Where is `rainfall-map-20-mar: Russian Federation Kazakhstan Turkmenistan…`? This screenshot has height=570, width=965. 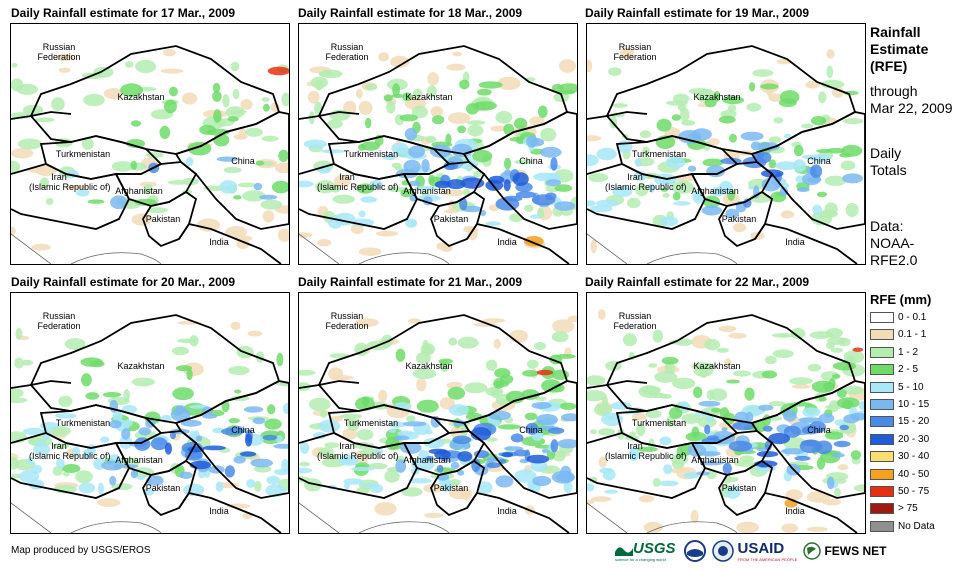
rainfall-map-20-mar: Russian Federation Kazakhstan Turkmenistan… is located at coordinates (150, 413).